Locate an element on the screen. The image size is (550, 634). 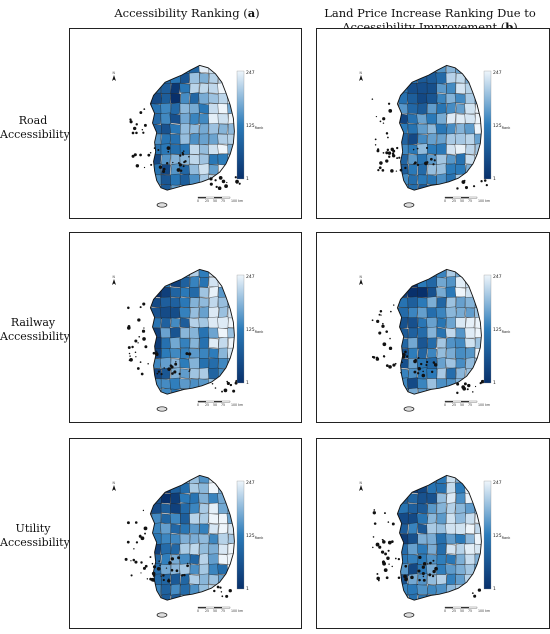
map-panel-road-b: N 247 125Rank 1 0 25 50 75 100 km is located at coordinates (433, 123).